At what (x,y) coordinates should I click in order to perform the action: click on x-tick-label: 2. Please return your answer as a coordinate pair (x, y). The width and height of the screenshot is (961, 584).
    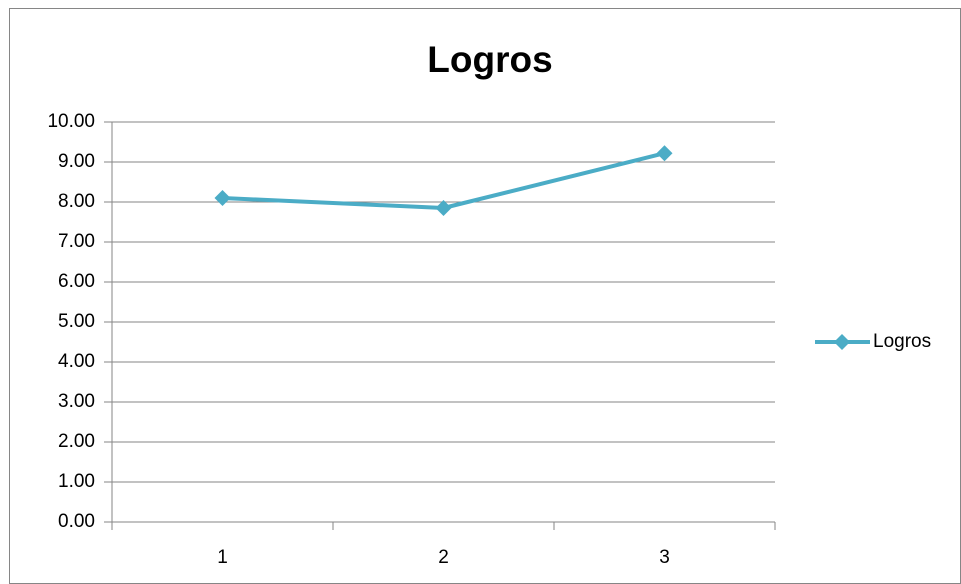
    Looking at the image, I should click on (443, 557).